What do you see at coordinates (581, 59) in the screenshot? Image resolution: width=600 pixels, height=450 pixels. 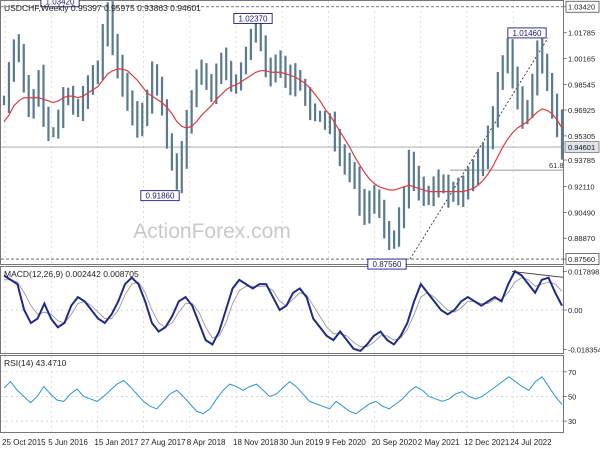 I see `y-tick-label: 1.00165` at bounding box center [581, 59].